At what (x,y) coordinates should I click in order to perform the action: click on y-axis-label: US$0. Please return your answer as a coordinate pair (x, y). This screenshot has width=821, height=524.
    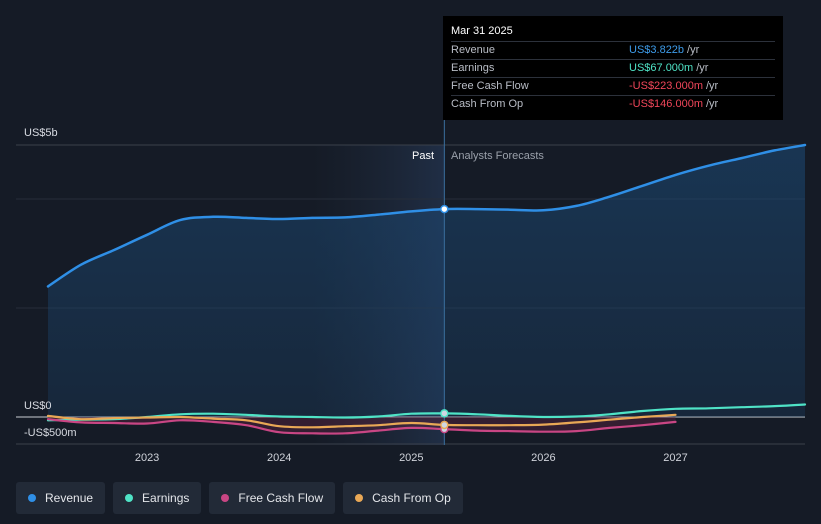
    Looking at the image, I should click on (38, 406).